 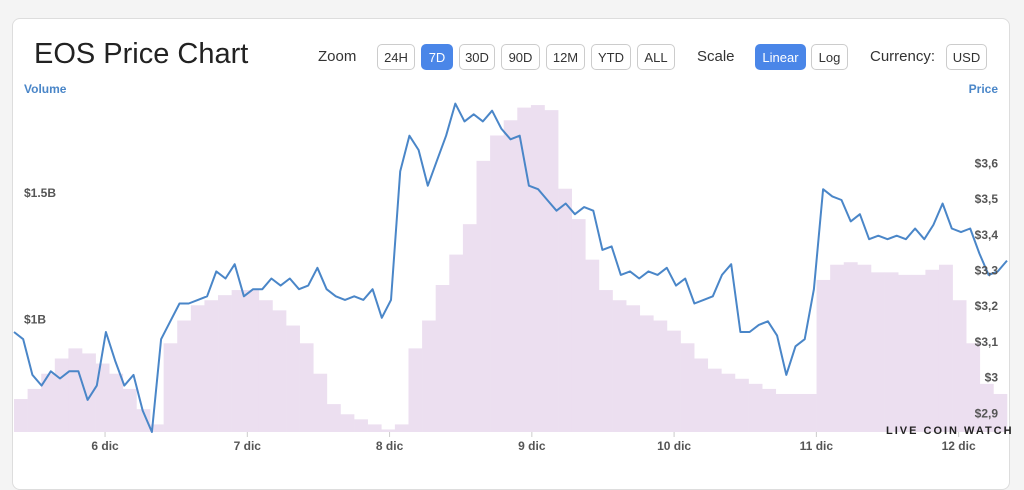 I want to click on x-tick-label: 12 dic, so click(x=959, y=446).